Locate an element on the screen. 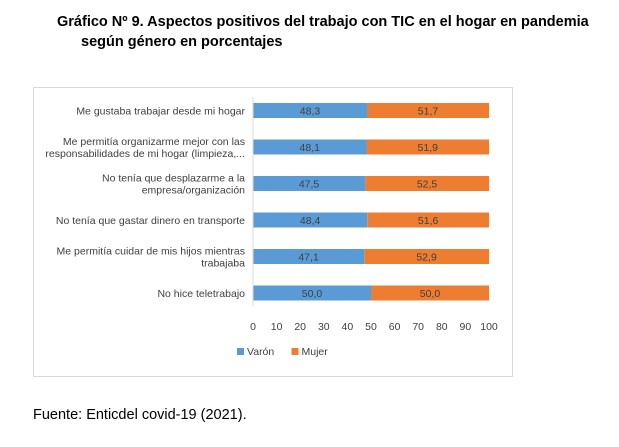 The image size is (619, 447). data-label: 48,4 is located at coordinates (310, 221).